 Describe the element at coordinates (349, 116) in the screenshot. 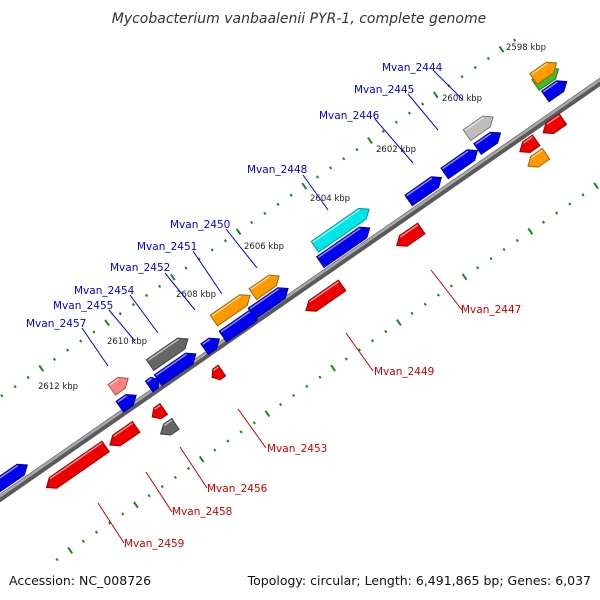

I see `gene-label-mvan-2446: Mvan_2446` at that location.